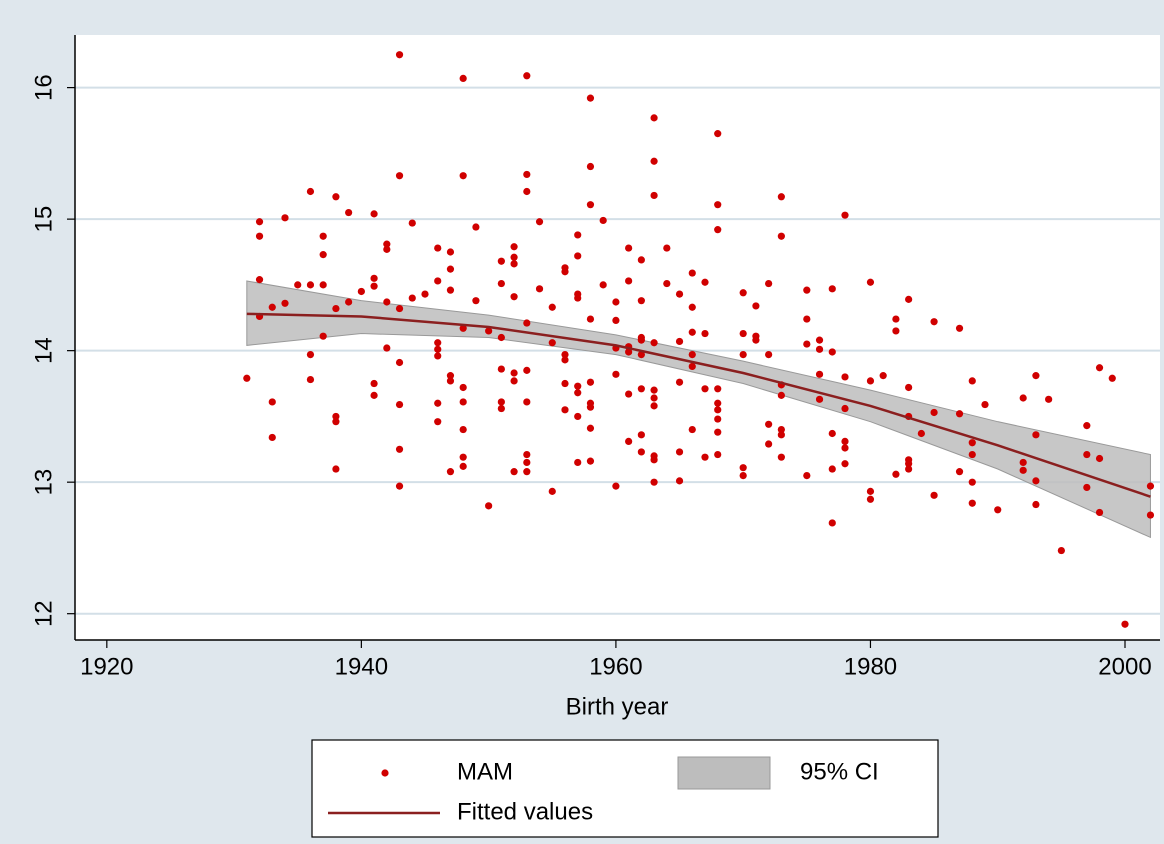 Image resolution: width=1164 pixels, height=844 pixels. What do you see at coordinates (615, 666) in the screenshot?
I see `x-tick-label: 1960` at bounding box center [615, 666].